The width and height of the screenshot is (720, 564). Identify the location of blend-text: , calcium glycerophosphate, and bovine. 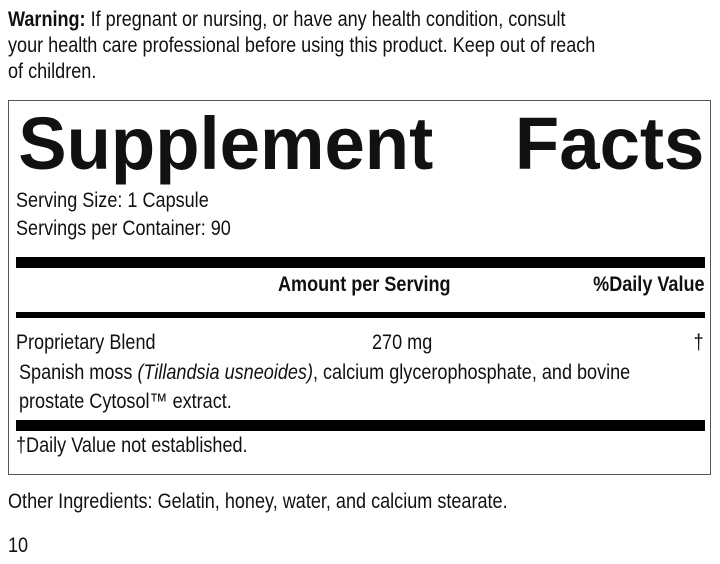
(471, 372).